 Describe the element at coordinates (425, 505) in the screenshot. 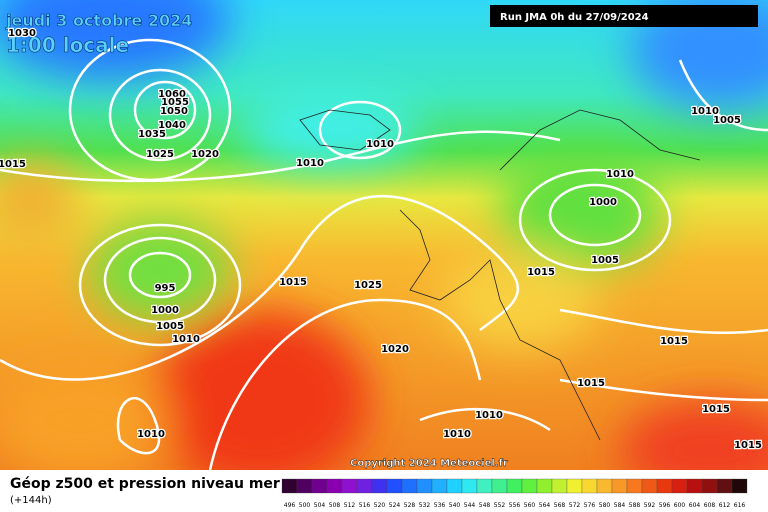

I see `scale-label: 532` at that location.